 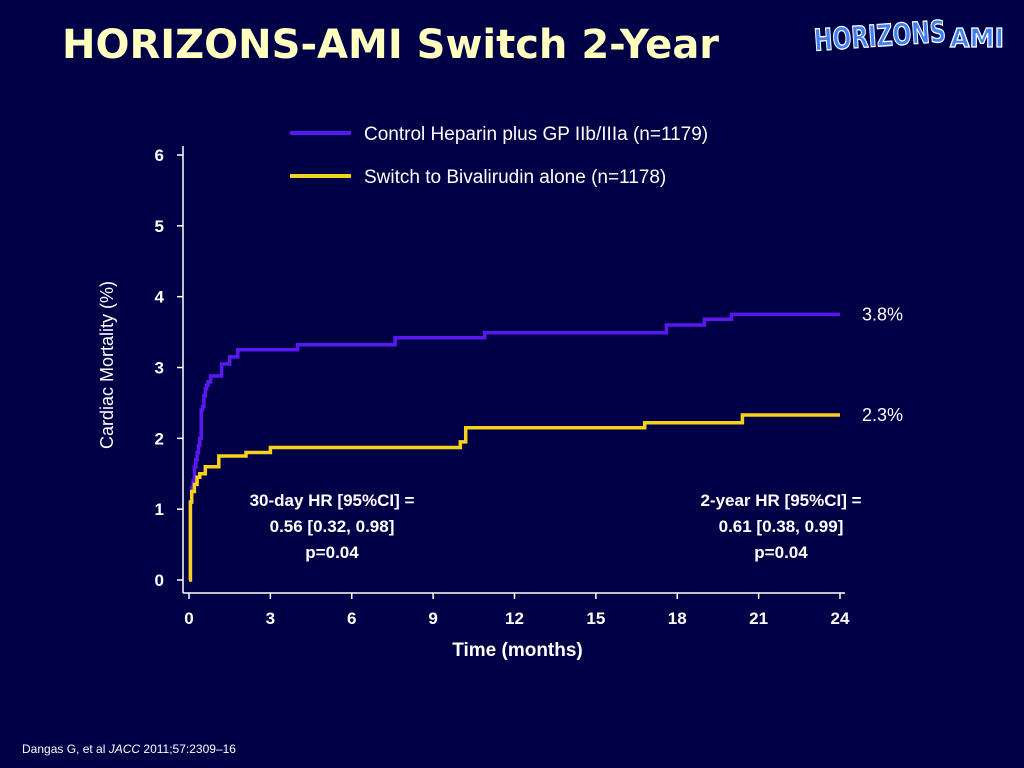 I want to click on legend-item: Switch to Bivalirudin alone (n=1178), so click(x=478, y=177).